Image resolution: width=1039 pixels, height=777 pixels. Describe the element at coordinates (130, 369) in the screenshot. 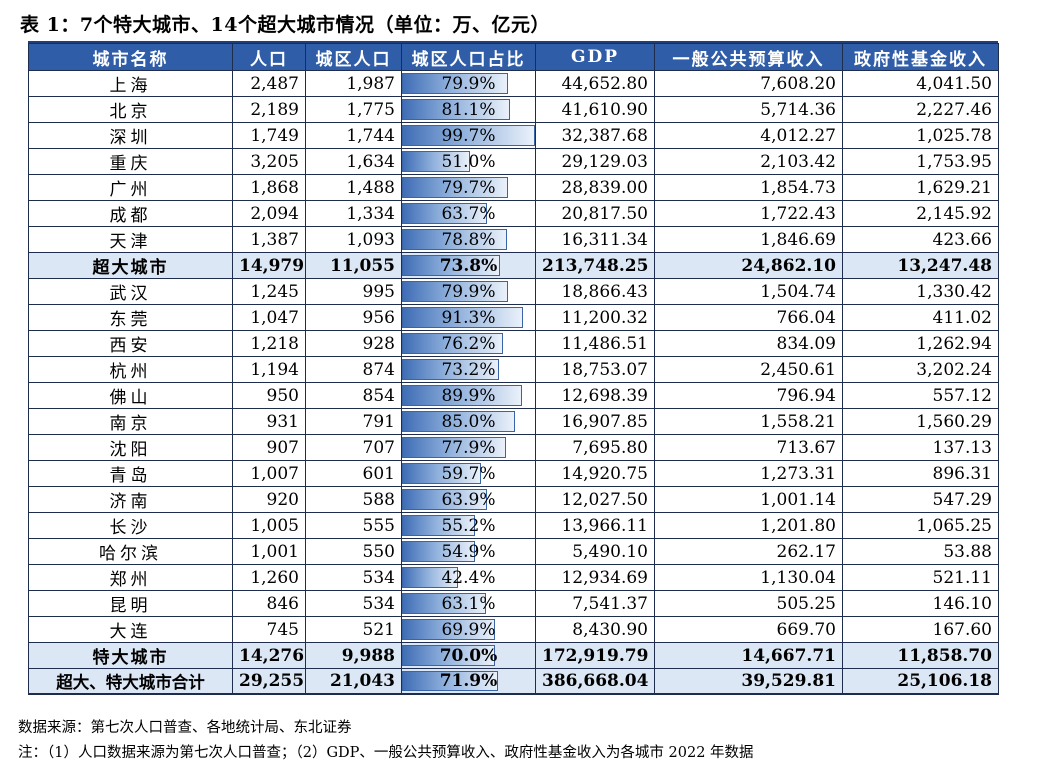

I see `city-name-cell: 杭州` at that location.